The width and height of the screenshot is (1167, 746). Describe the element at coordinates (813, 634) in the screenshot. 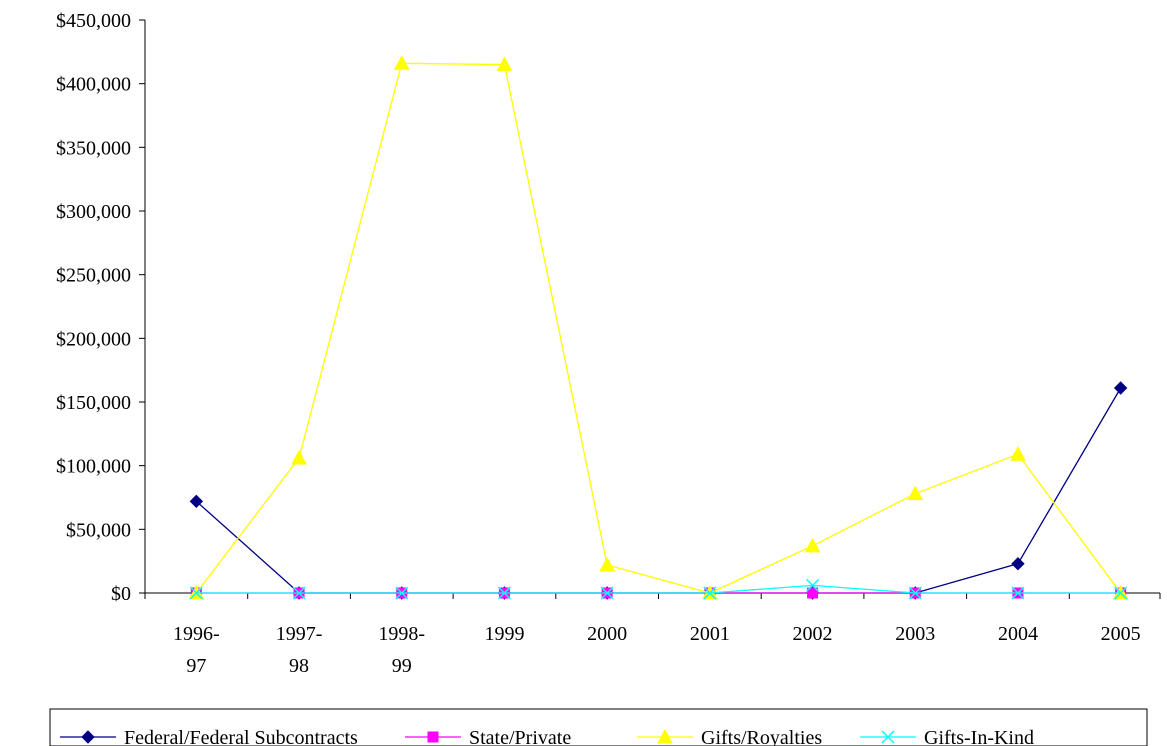

I see `x-tick-label: 2002` at that location.